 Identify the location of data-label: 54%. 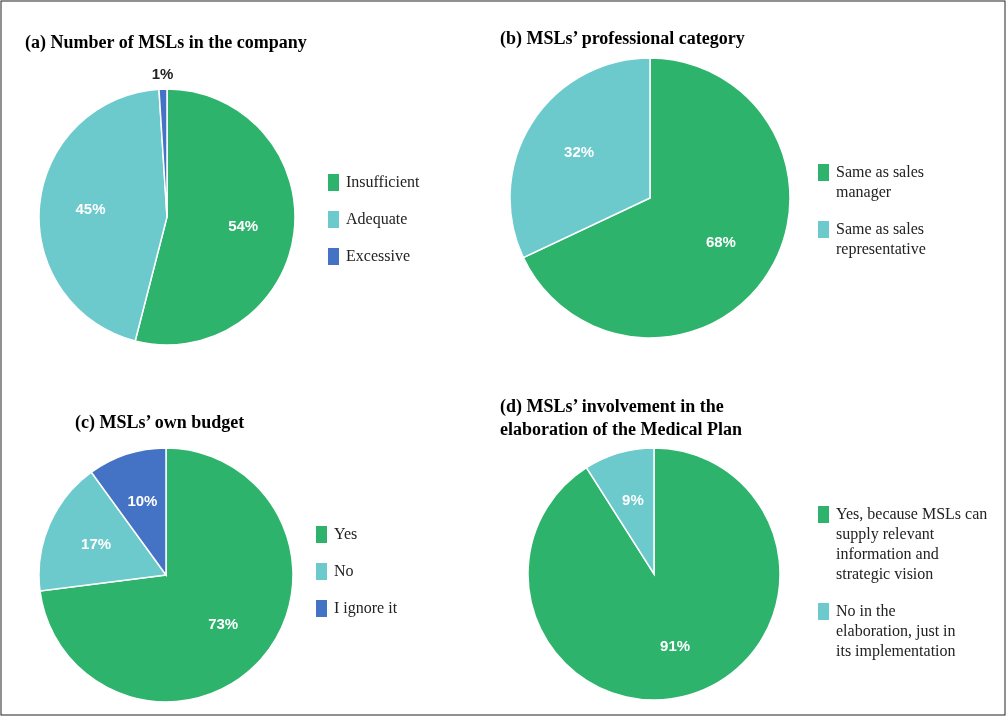
(243, 225).